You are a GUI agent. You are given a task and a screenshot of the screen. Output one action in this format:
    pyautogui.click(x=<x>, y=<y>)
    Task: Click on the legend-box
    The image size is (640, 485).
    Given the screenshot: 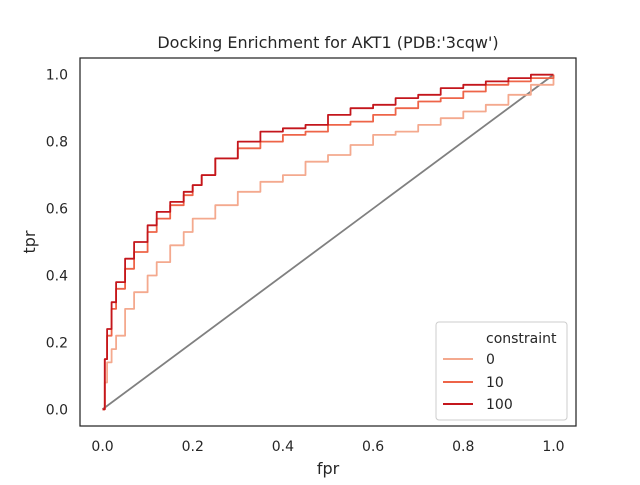 What is the action you would take?
    pyautogui.click(x=501, y=371)
    